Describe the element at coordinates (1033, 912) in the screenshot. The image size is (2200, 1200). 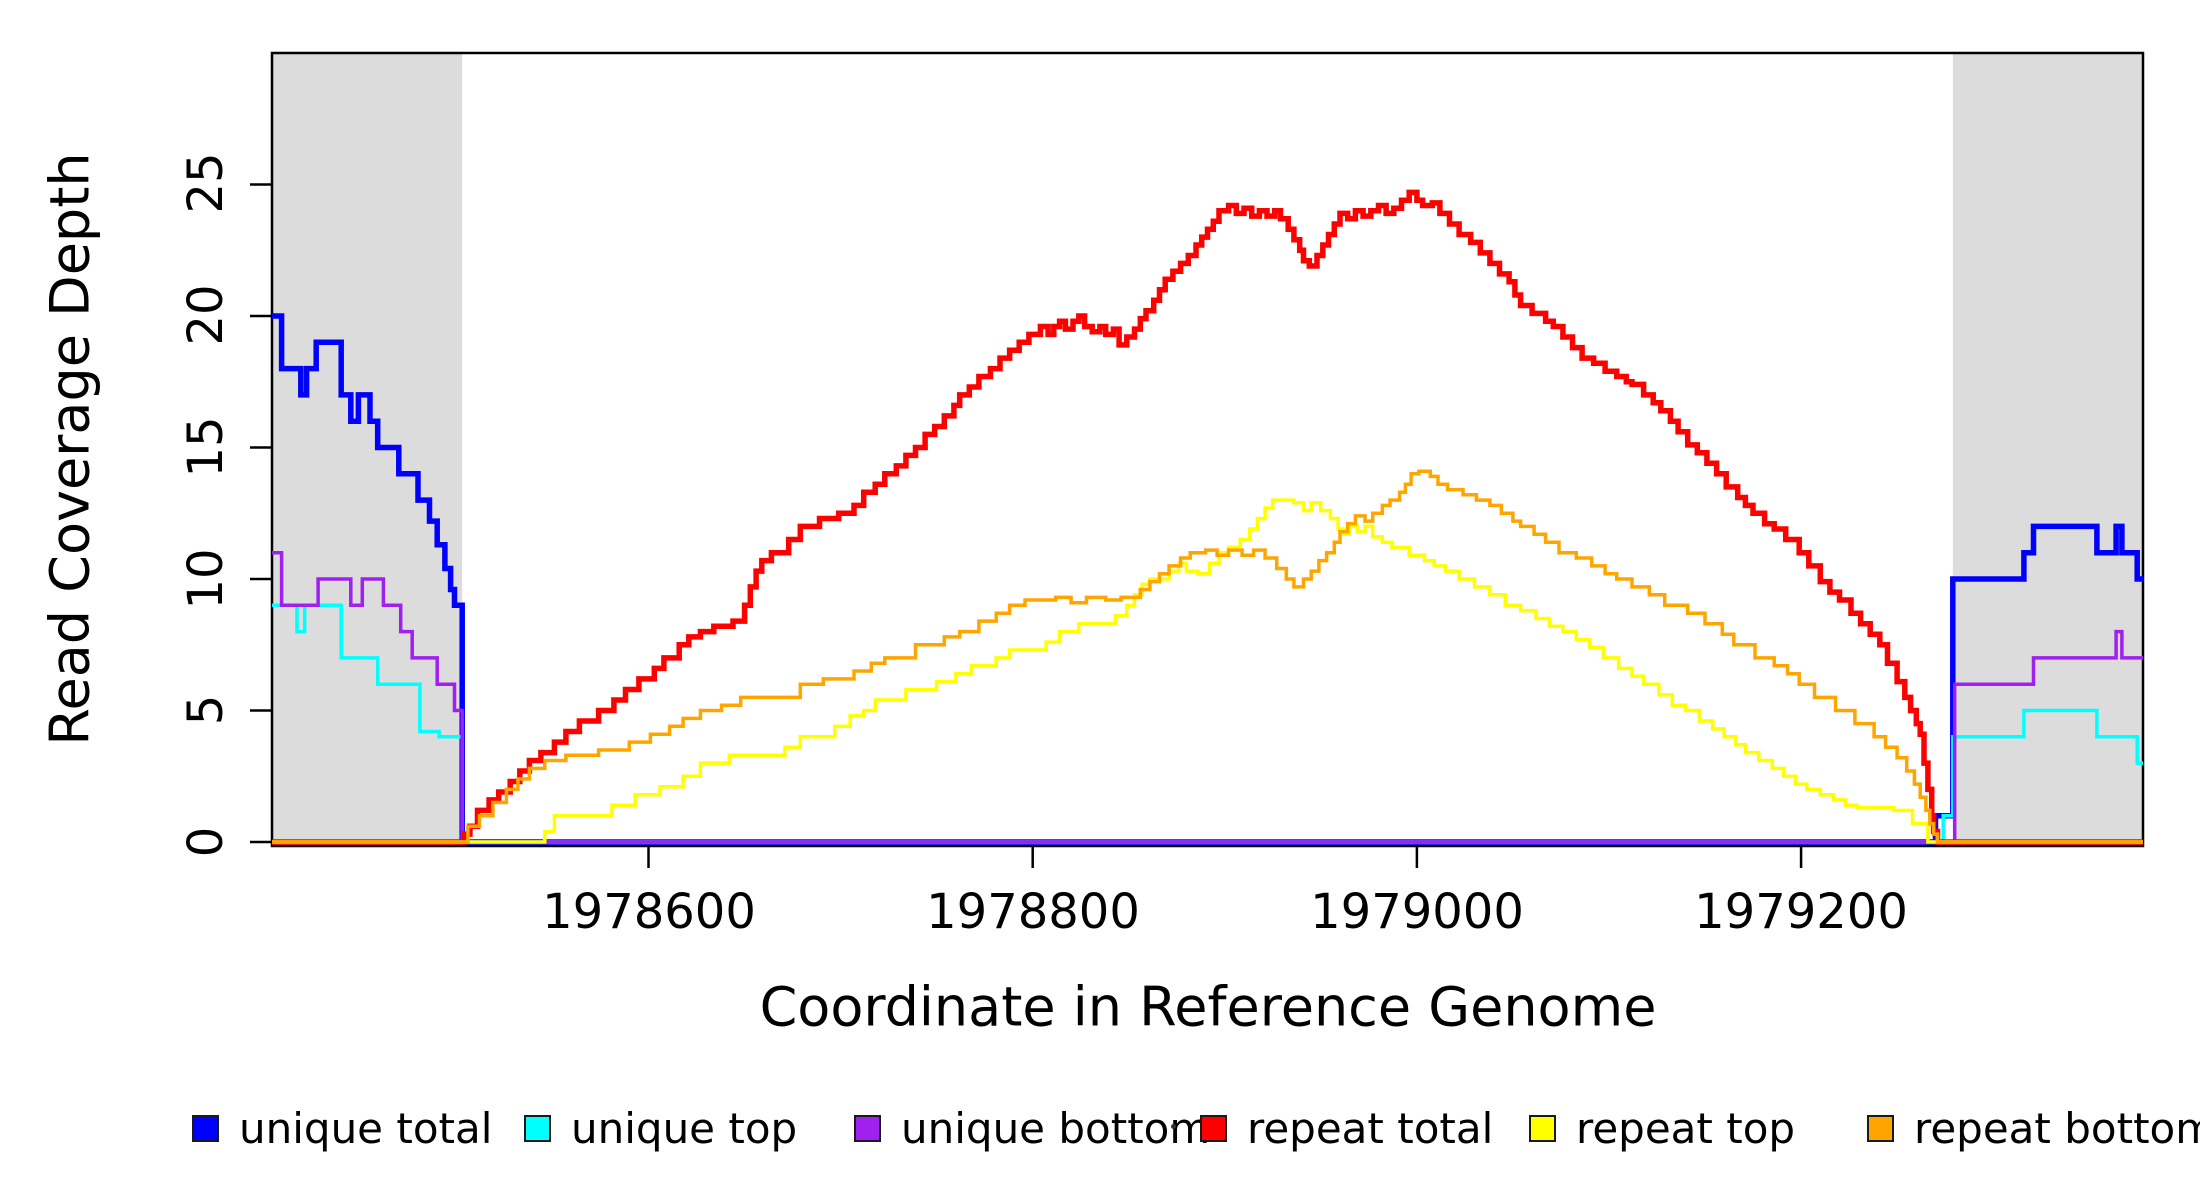
I see `x-tick-label-1978800: 1978800` at that location.